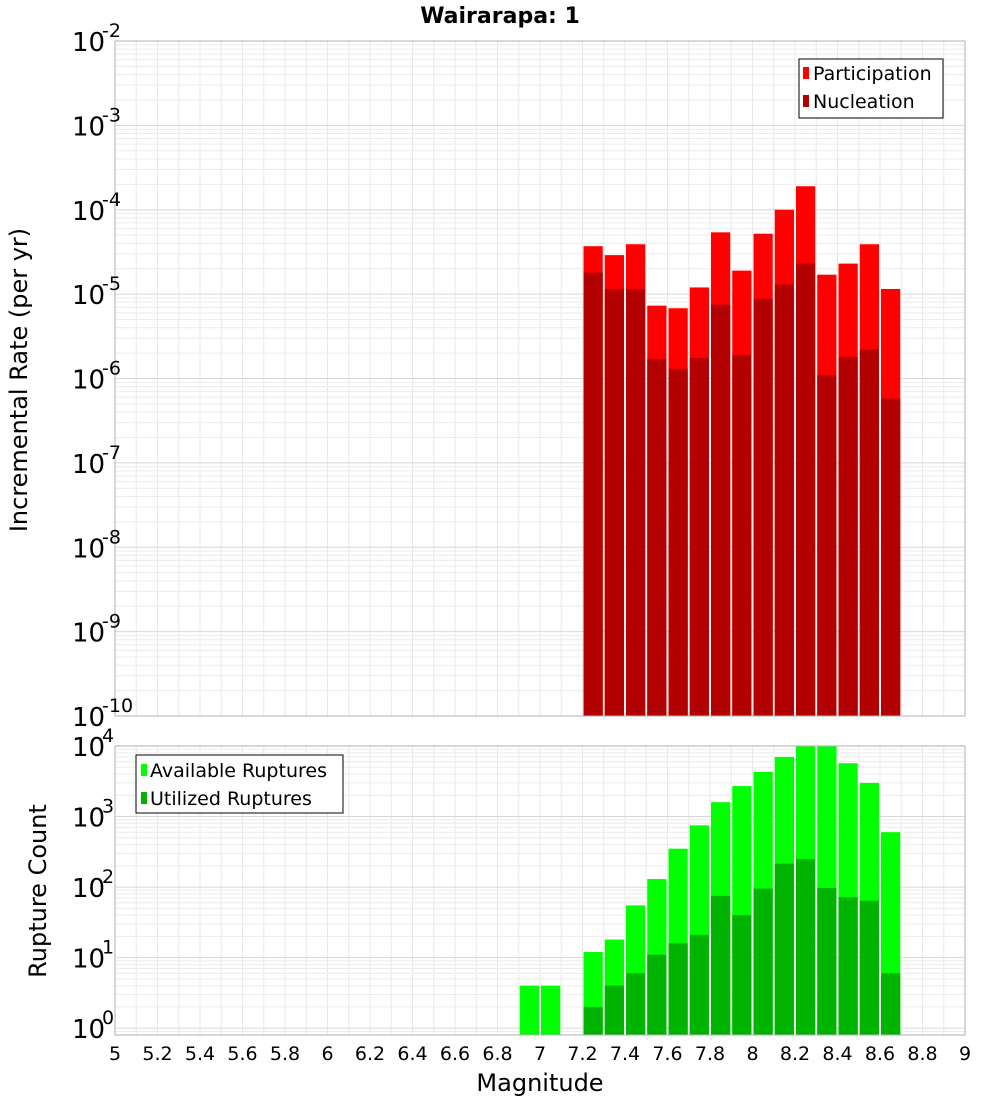  Describe the element at coordinates (837, 1054) in the screenshot. I see `x-tick-label: 8.4` at that location.